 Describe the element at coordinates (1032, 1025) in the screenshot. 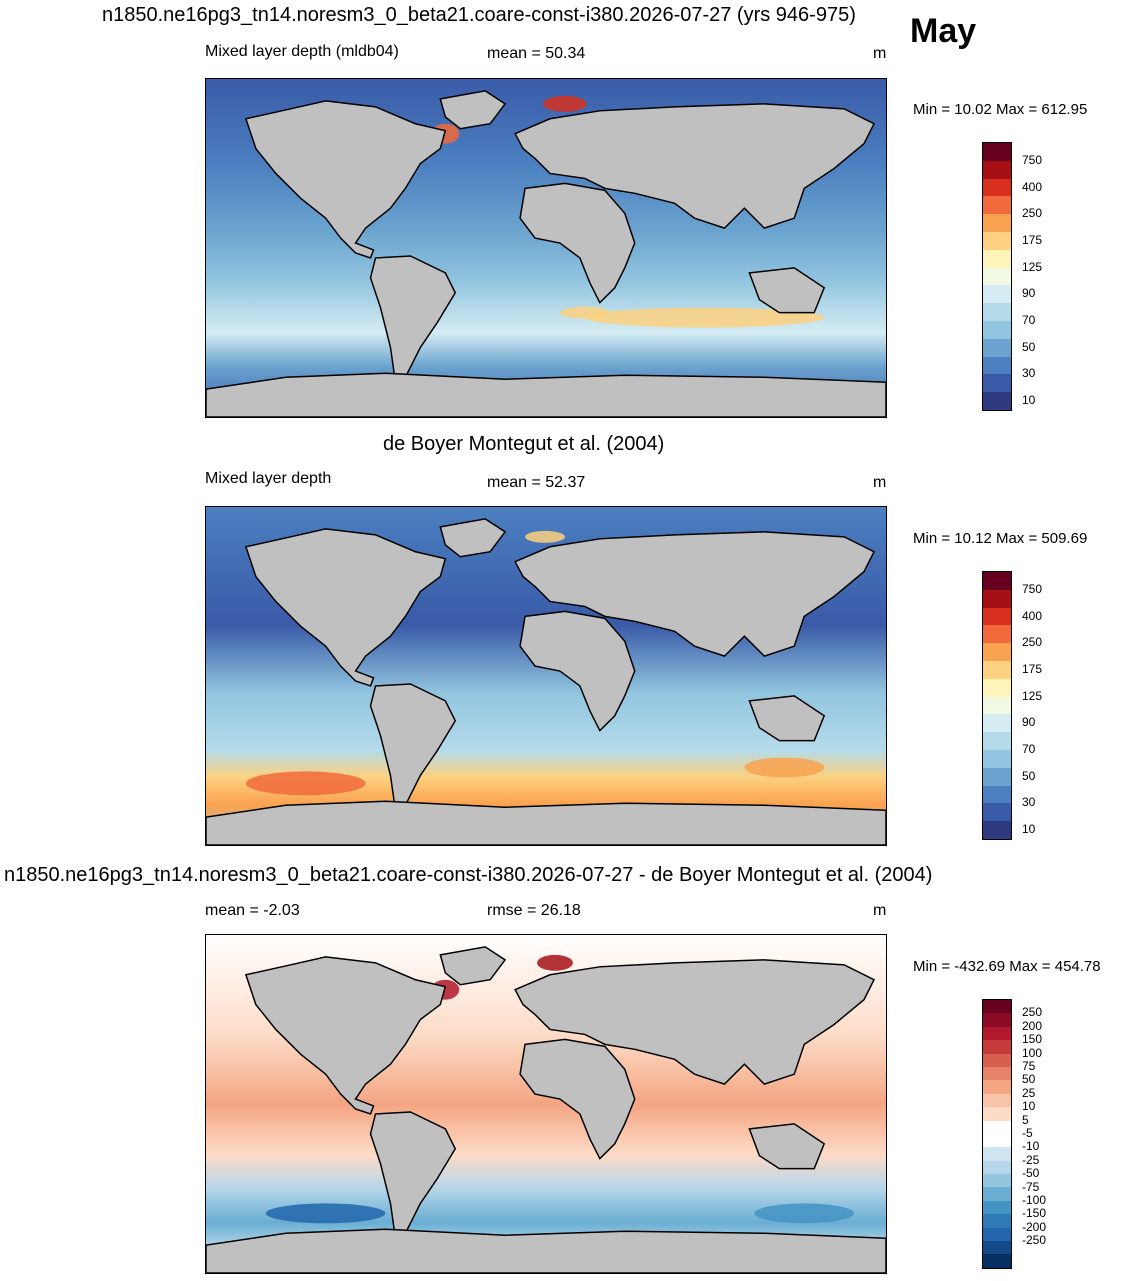

I see `colorbar-tick-label: 200` at that location.